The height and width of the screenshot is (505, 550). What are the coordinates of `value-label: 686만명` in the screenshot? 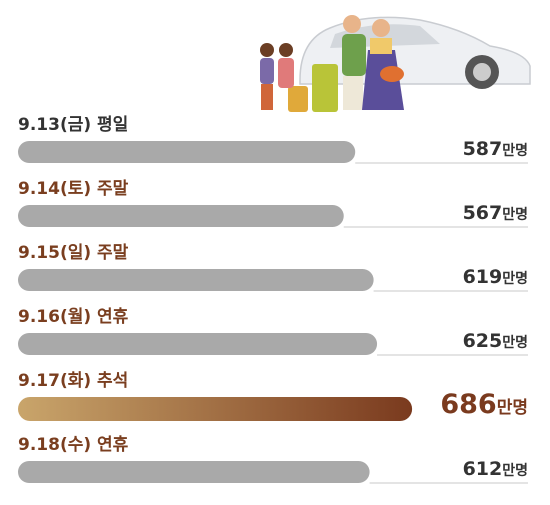 It's located at (484, 404).